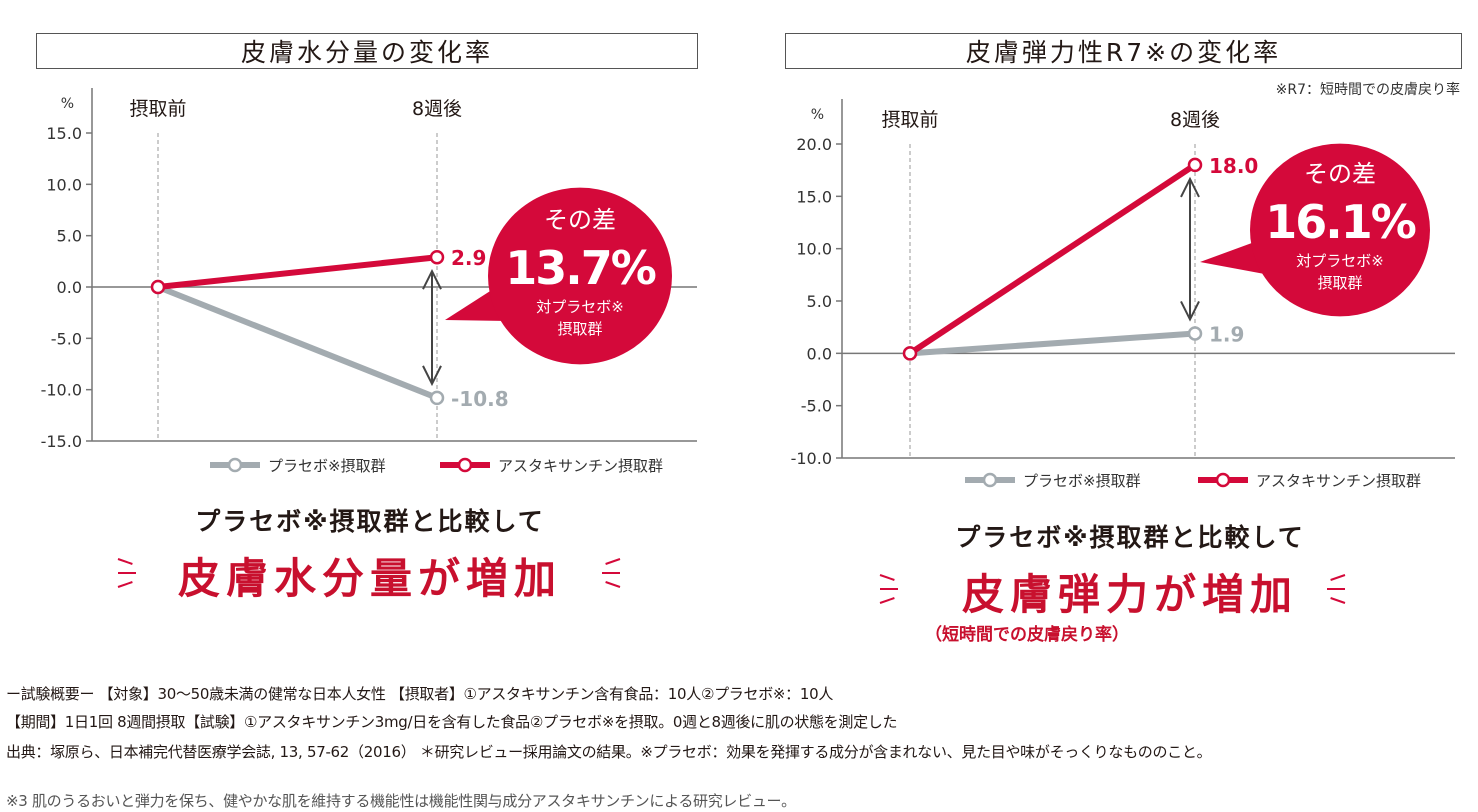 Image resolution: width=1478 pixels, height=812 pixels. I want to click on data-label: 1.9, so click(1226, 334).